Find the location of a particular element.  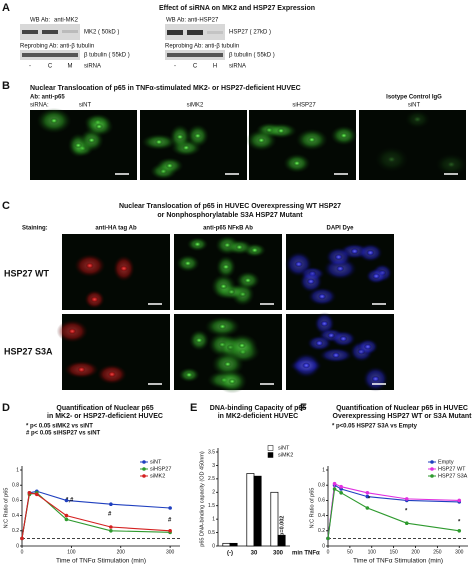

label: WB Ab: is located at coordinates (40, 21).